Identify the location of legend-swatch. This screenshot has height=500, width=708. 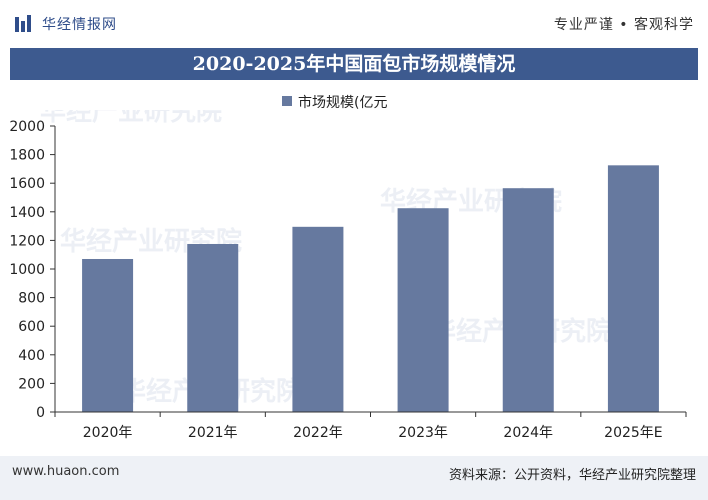
(287, 101).